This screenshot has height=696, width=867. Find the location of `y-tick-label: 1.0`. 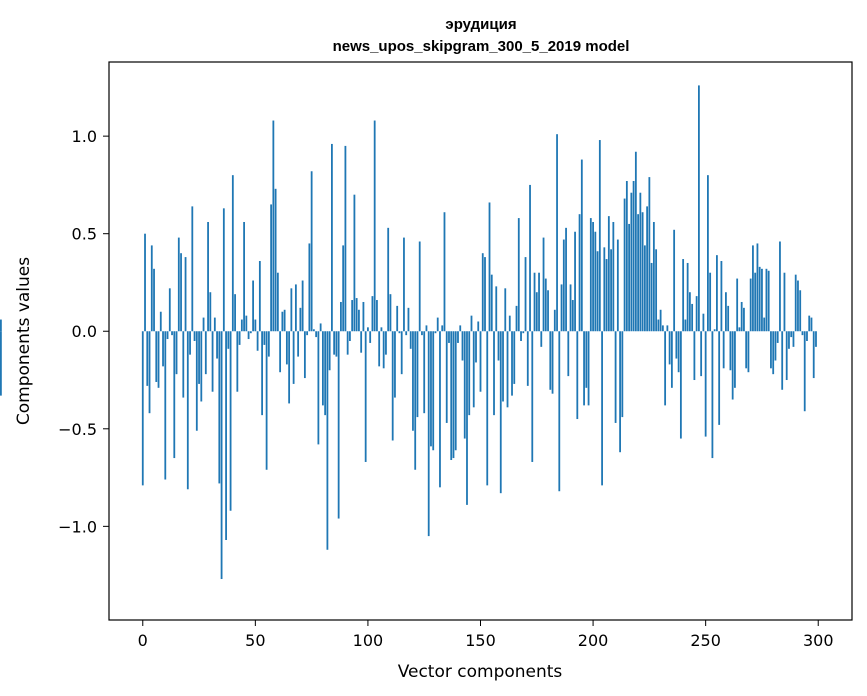

y-tick-label: 1.0 is located at coordinates (84, 136).